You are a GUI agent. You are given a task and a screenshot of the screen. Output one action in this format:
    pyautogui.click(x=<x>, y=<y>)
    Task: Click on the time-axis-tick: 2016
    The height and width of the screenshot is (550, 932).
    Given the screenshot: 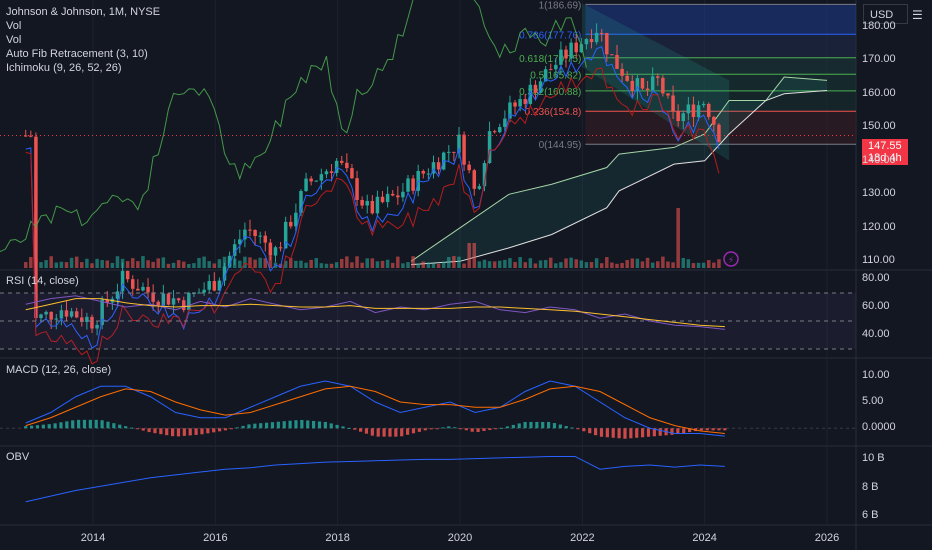 What is the action you would take?
    pyautogui.click(x=215, y=538)
    